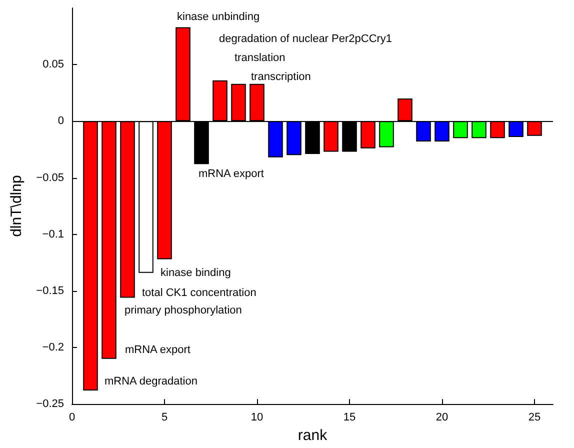  Describe the element at coordinates (305, 39) in the screenshot. I see `annotation: degradation of nuclear Per2pCCry1` at that location.